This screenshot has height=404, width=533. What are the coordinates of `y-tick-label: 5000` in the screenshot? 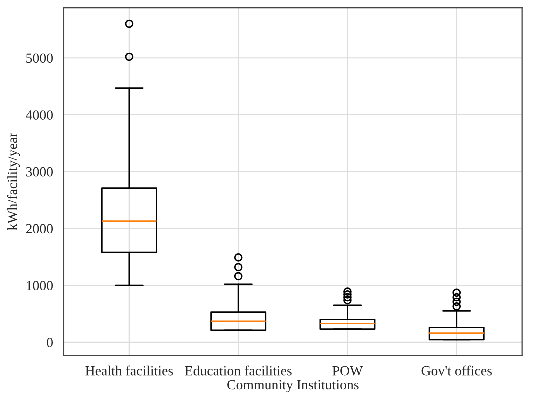 It's located at (40, 59).